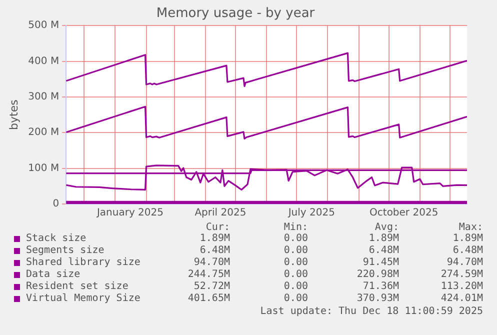 This screenshot has height=335, width=497. Describe the element at coordinates (380, 287) in the screenshot. I see `text: 71.36M` at that location.